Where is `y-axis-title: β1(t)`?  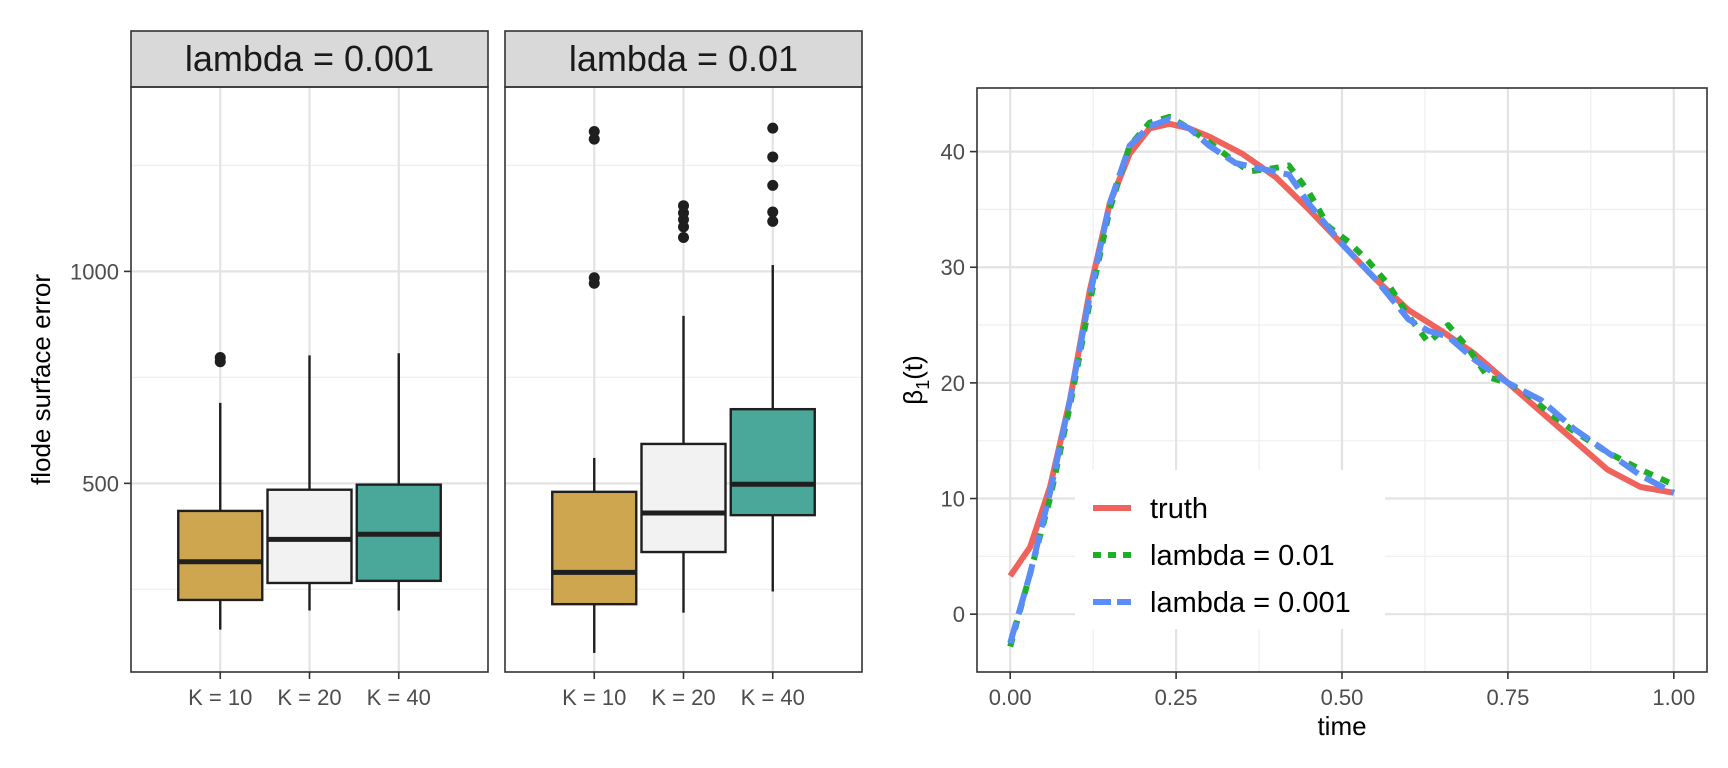 y-axis-title: β1(t) is located at coordinates (915, 380).